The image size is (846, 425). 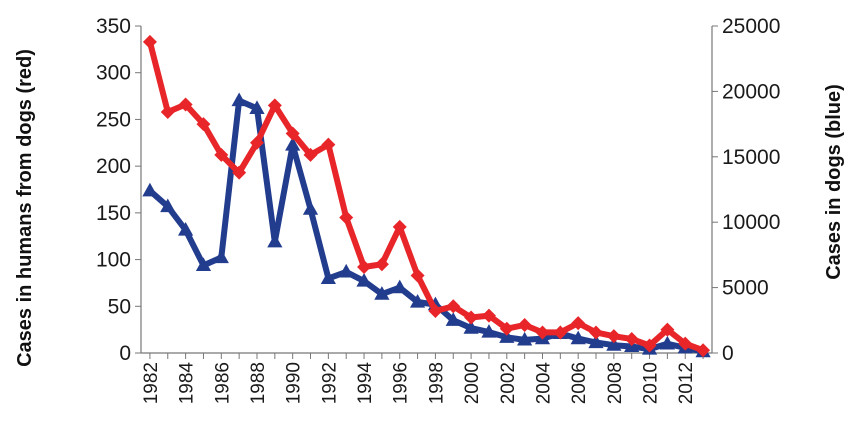 What do you see at coordinates (113, 260) in the screenshot?
I see `y-left-tick-label: 100` at bounding box center [113, 260].